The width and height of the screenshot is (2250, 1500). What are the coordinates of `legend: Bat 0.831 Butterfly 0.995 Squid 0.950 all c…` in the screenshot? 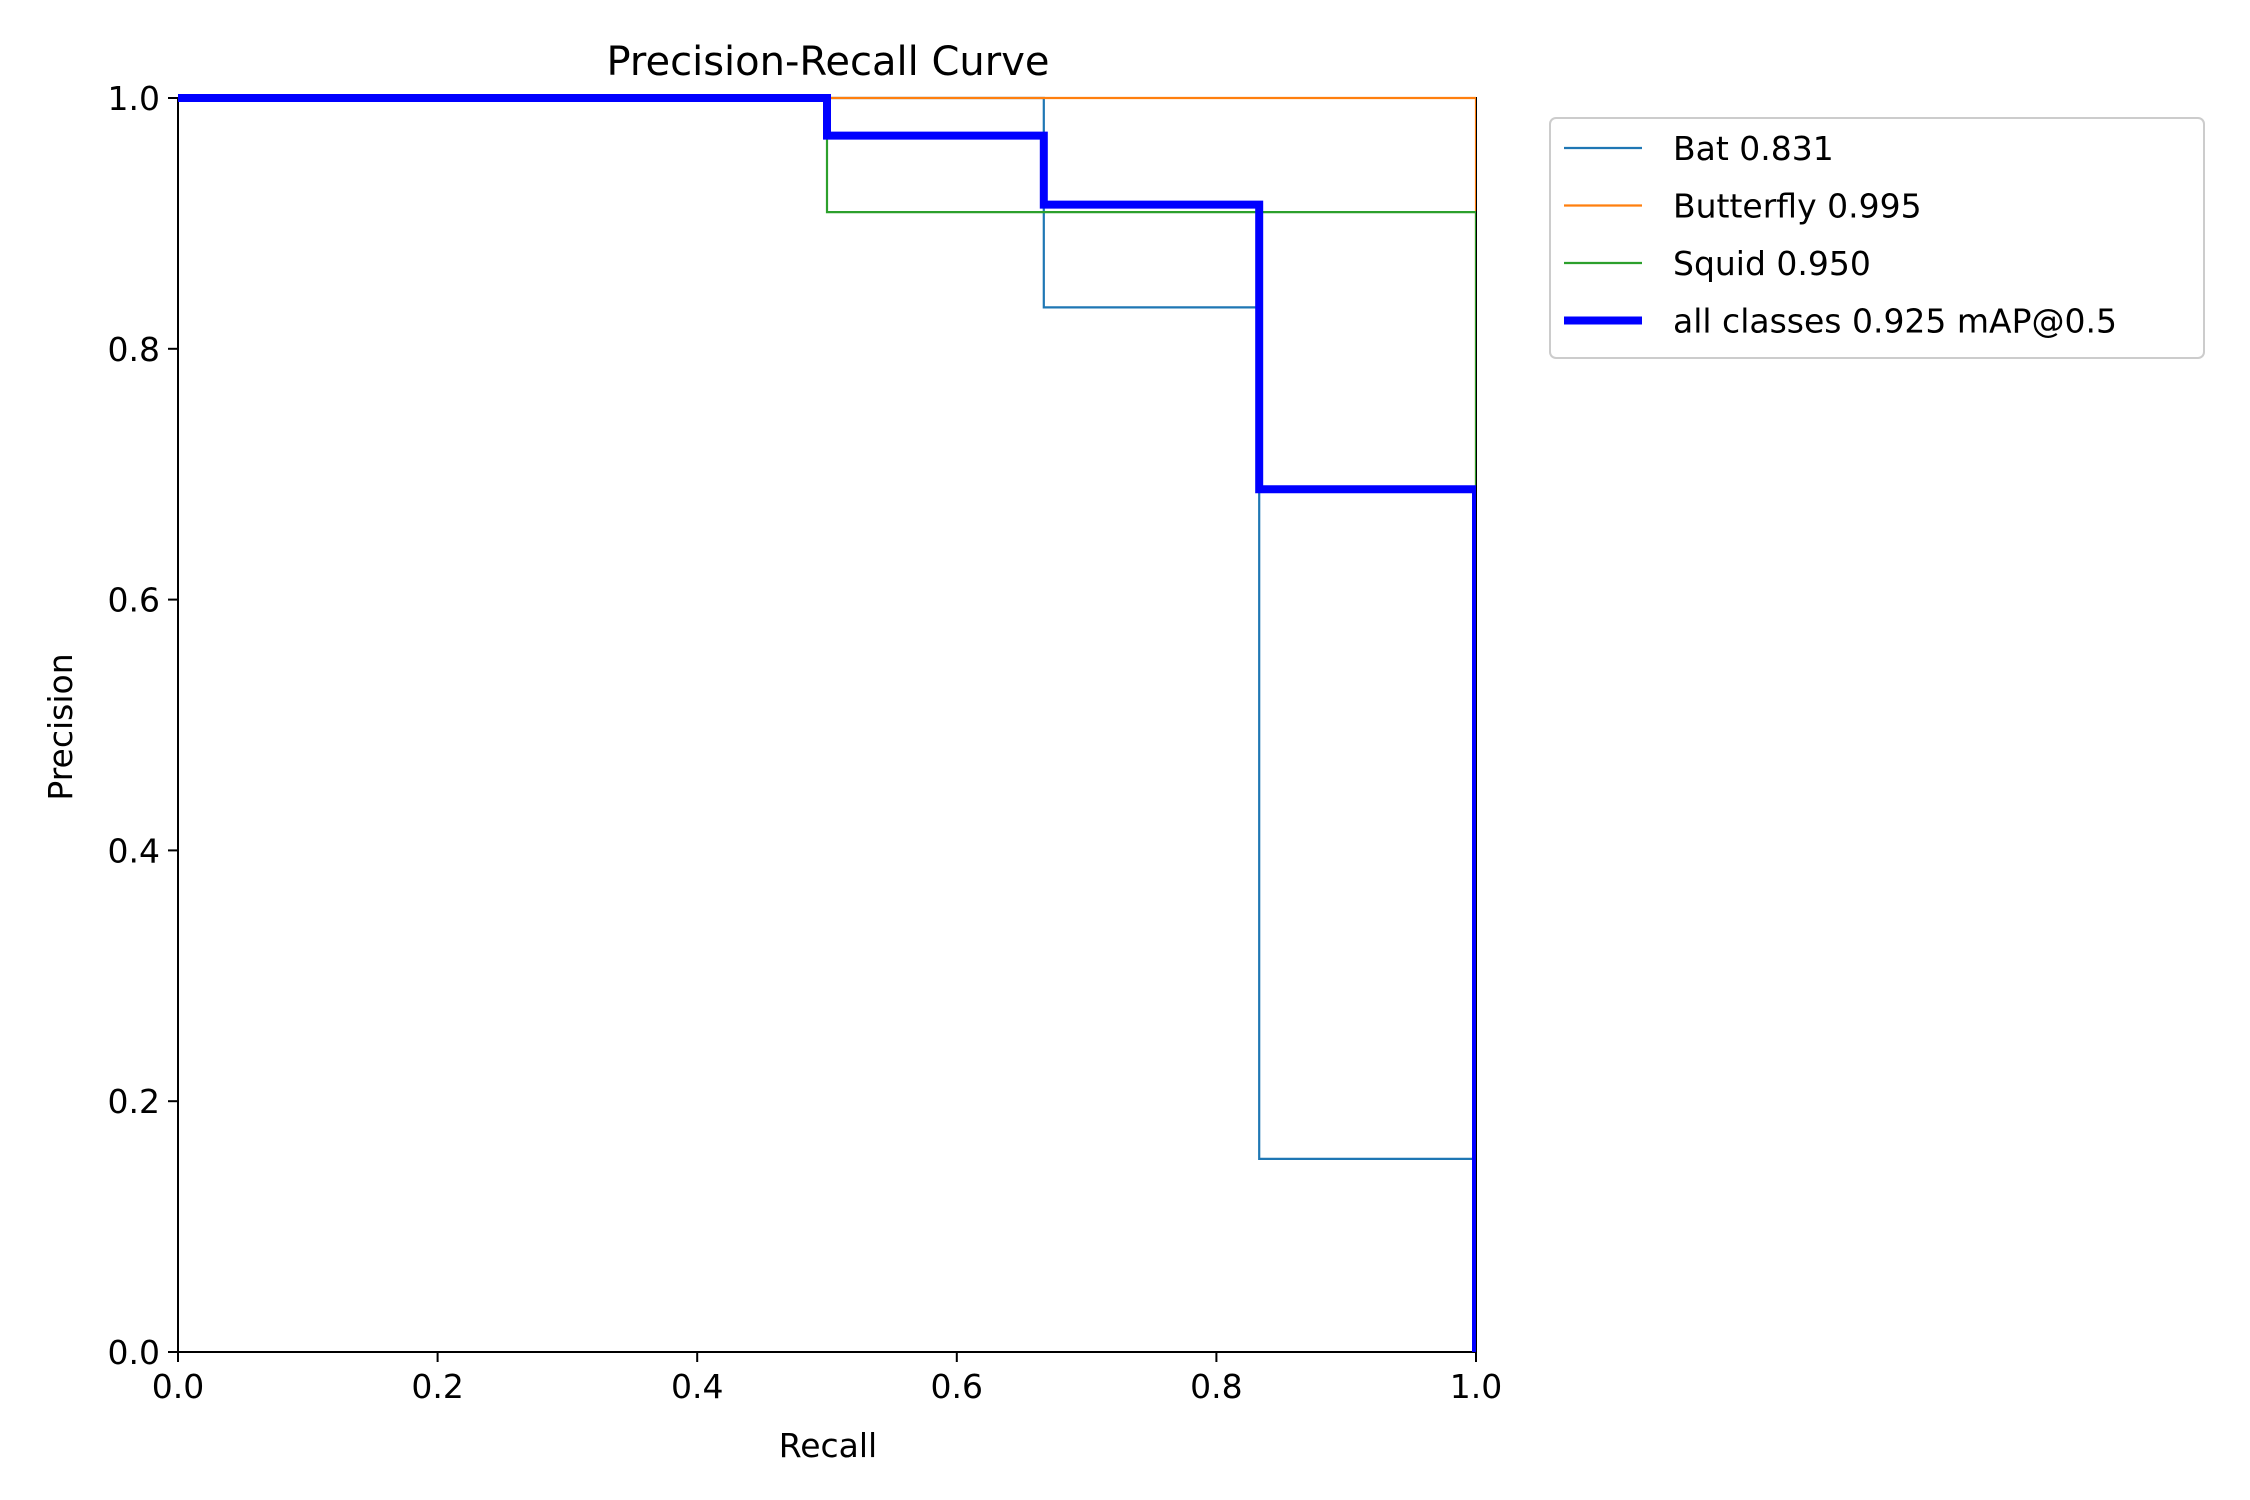 It's located at (1877, 238).